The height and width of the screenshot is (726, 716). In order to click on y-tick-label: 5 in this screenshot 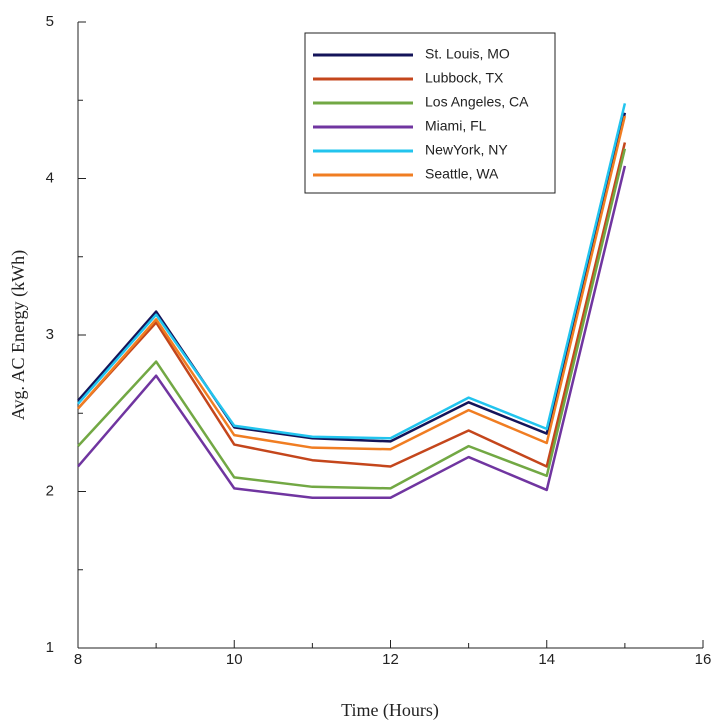, I will do `click(50, 21)`.